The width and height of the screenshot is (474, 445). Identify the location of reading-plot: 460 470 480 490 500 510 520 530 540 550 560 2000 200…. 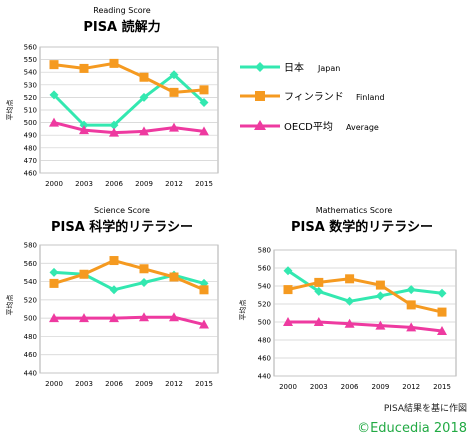
(121, 116).